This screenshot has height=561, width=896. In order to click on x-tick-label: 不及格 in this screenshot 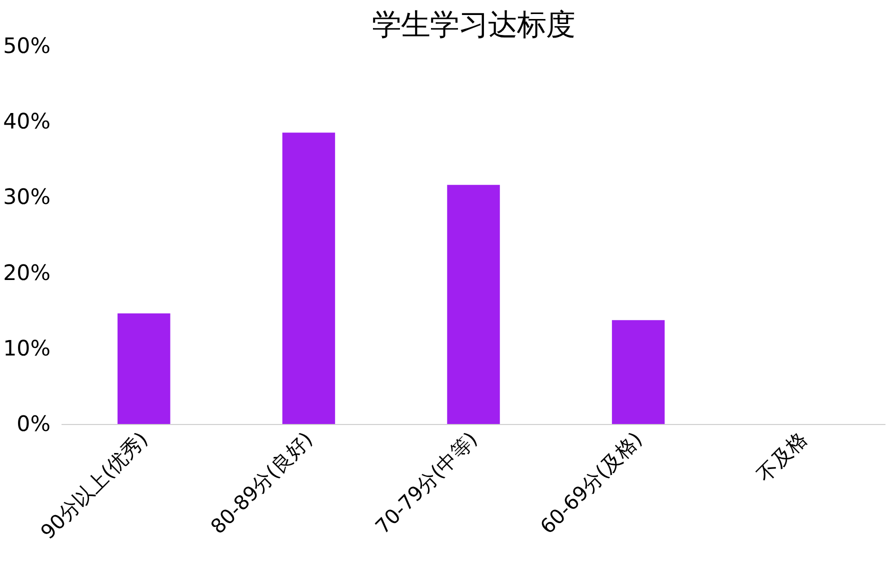, I will do `click(782, 456)`.